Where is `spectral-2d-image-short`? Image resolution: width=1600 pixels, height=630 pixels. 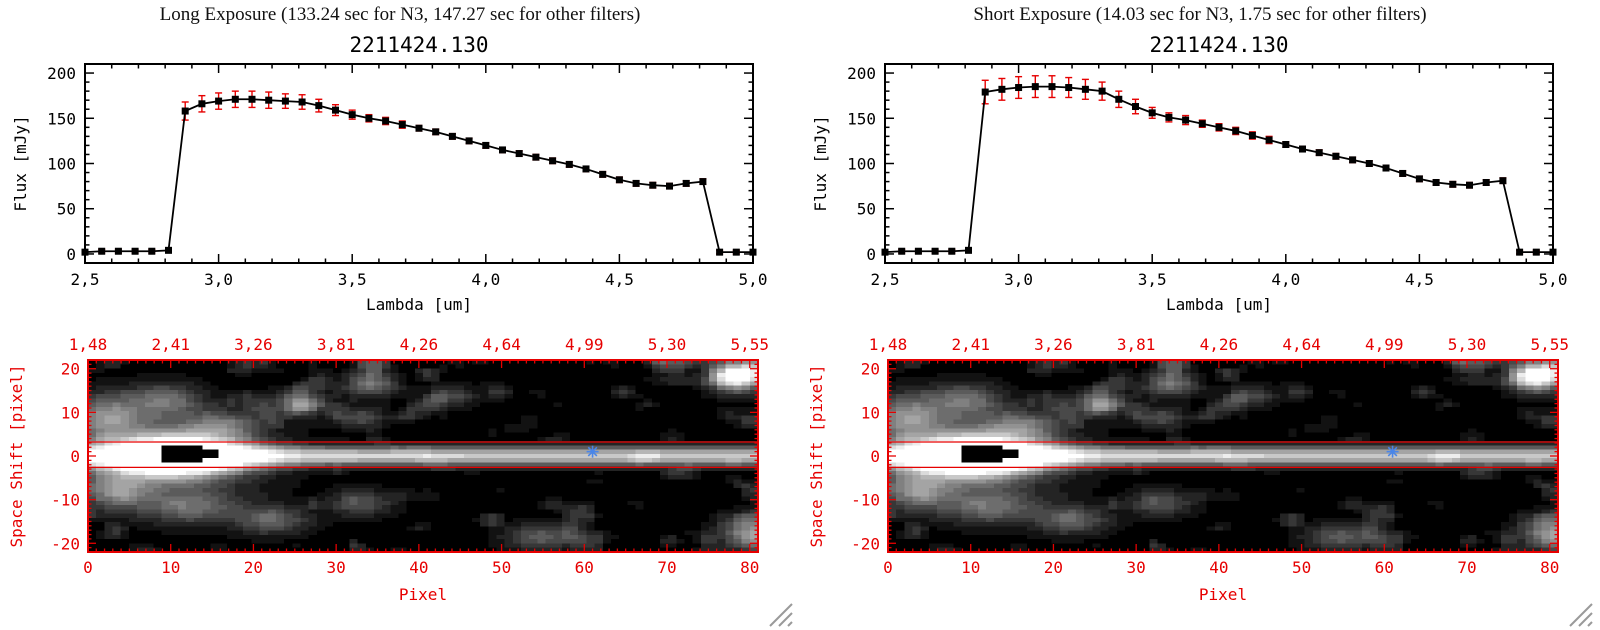 spectral-2d-image-short is located at coordinates (1223, 456).